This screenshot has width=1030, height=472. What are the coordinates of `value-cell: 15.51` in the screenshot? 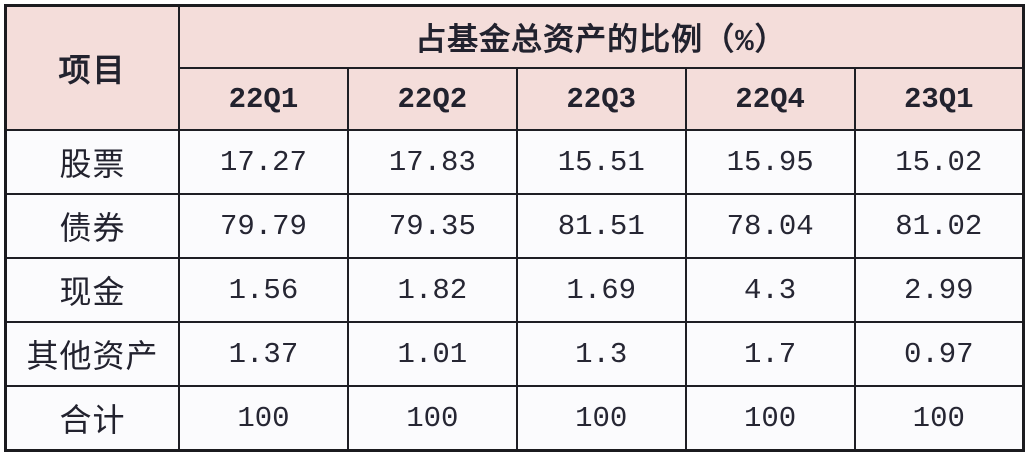 It's located at (601, 162).